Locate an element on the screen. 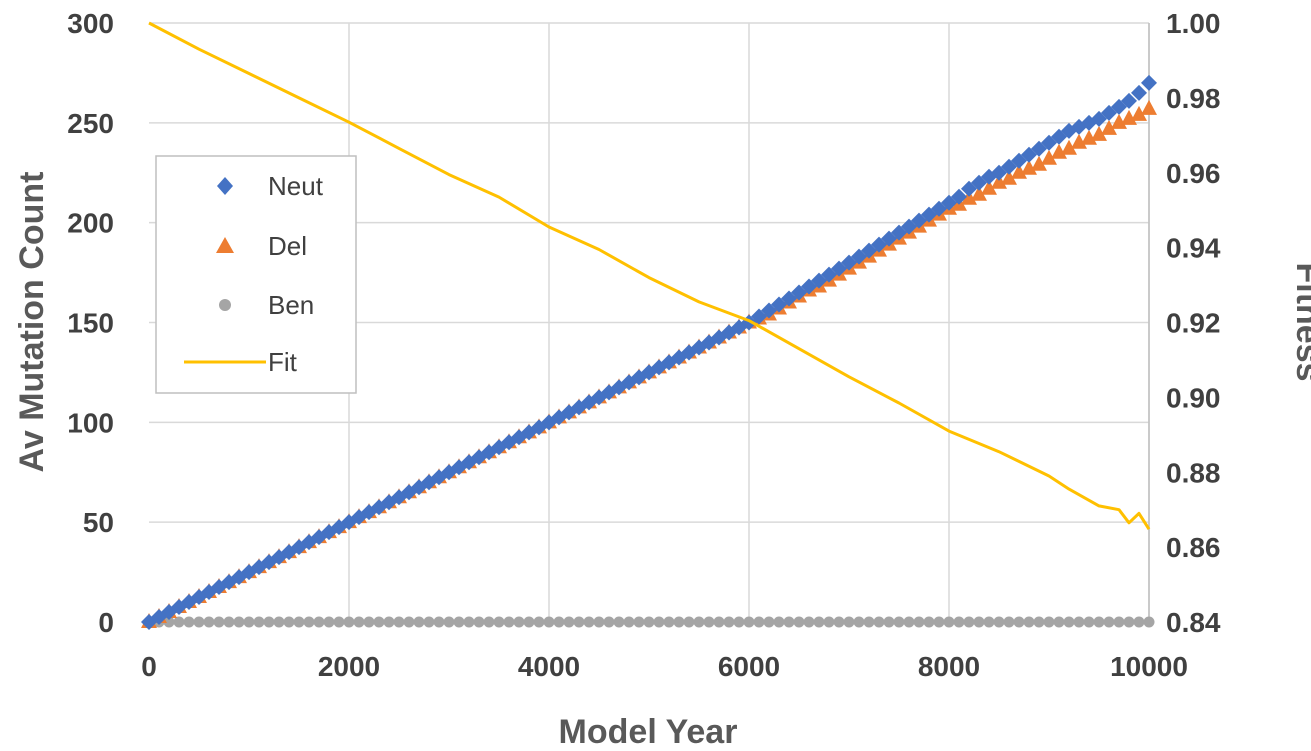  y2-tick-label: 0.84 is located at coordinates (1193, 622).